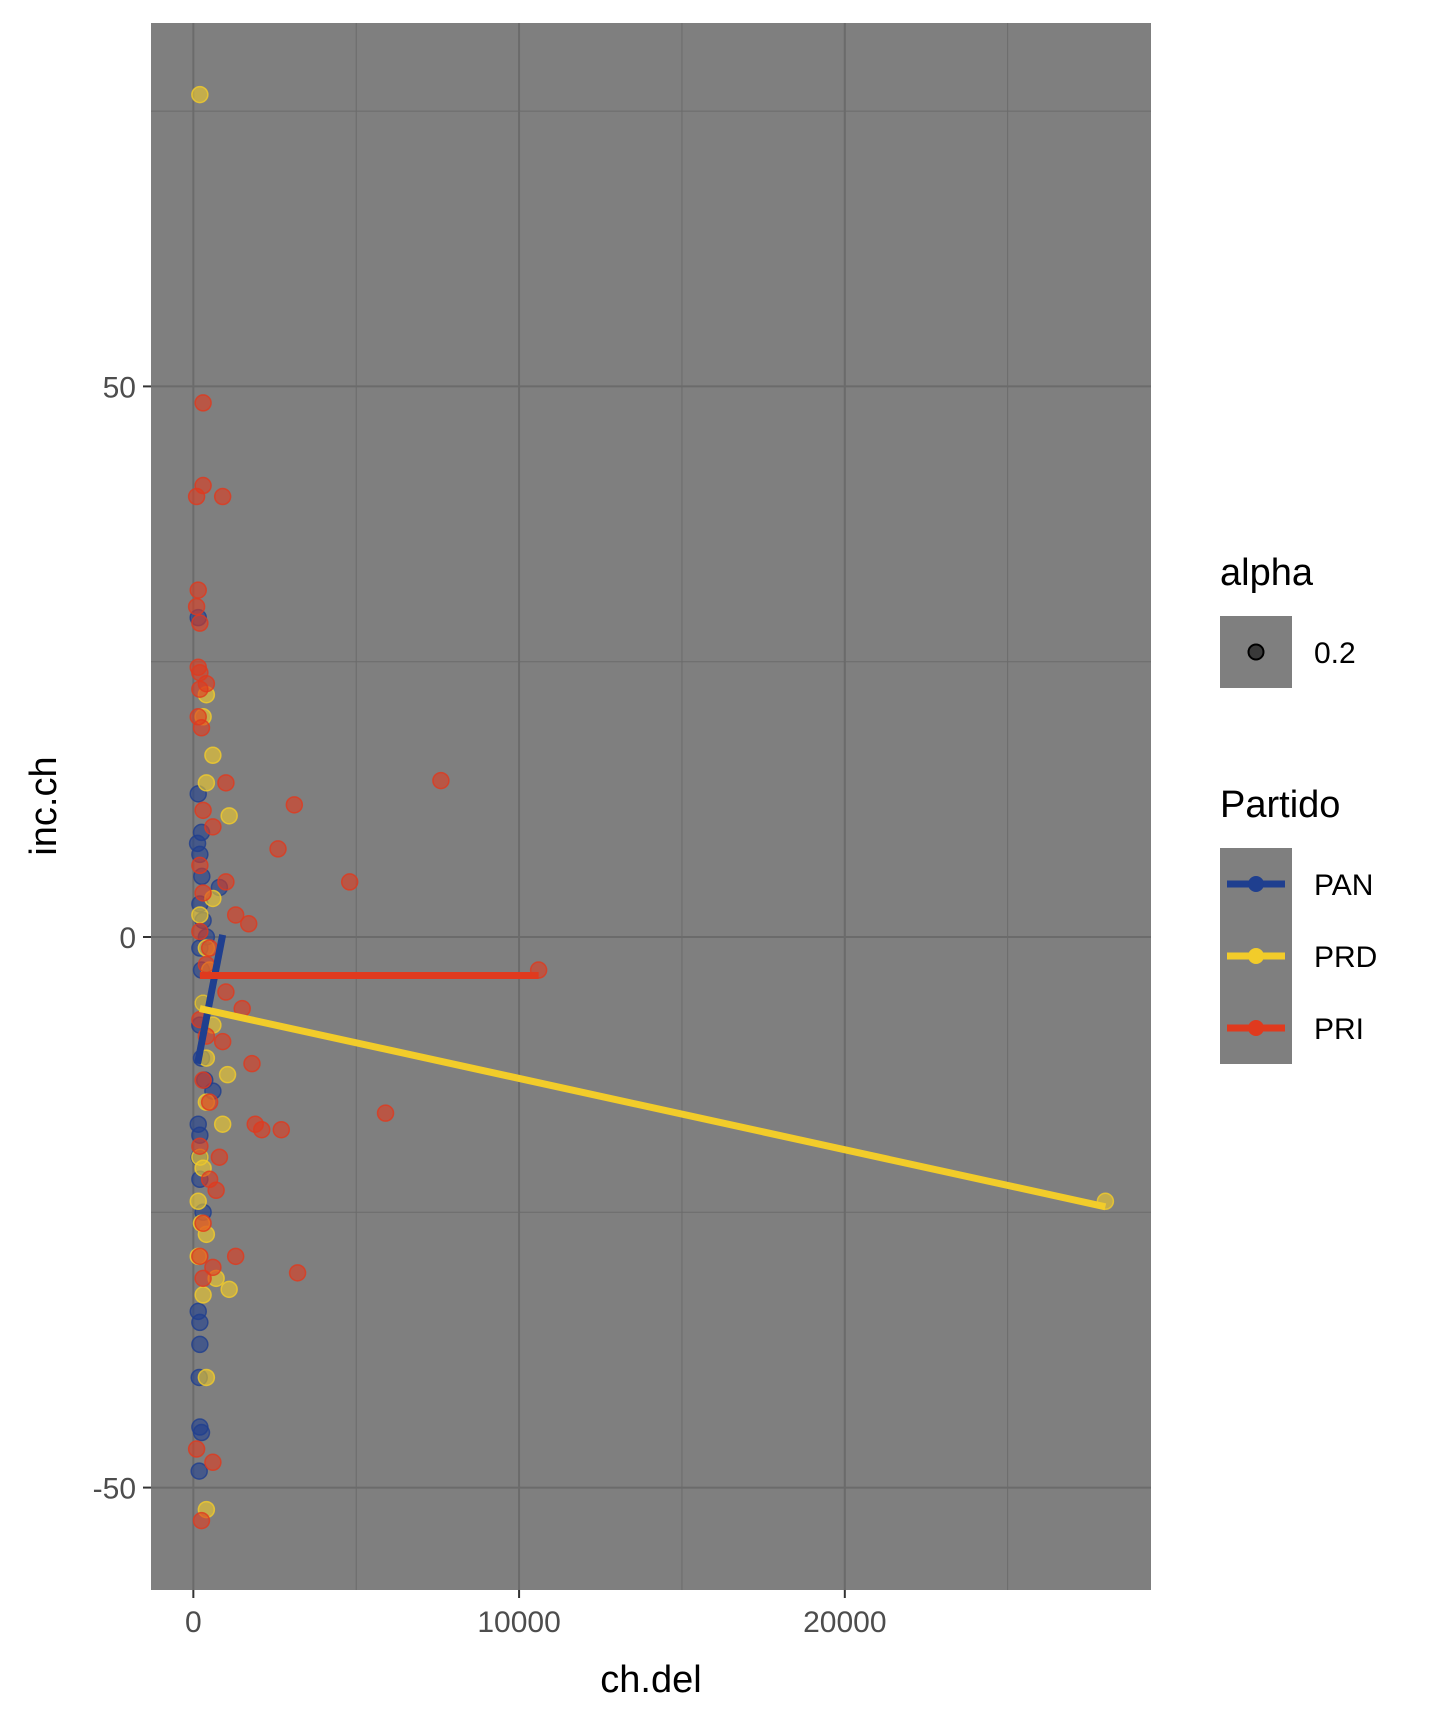 This screenshot has width=1431, height=1718. Describe the element at coordinates (1267, 573) in the screenshot. I see `legend-alpha-title: alpha` at that location.